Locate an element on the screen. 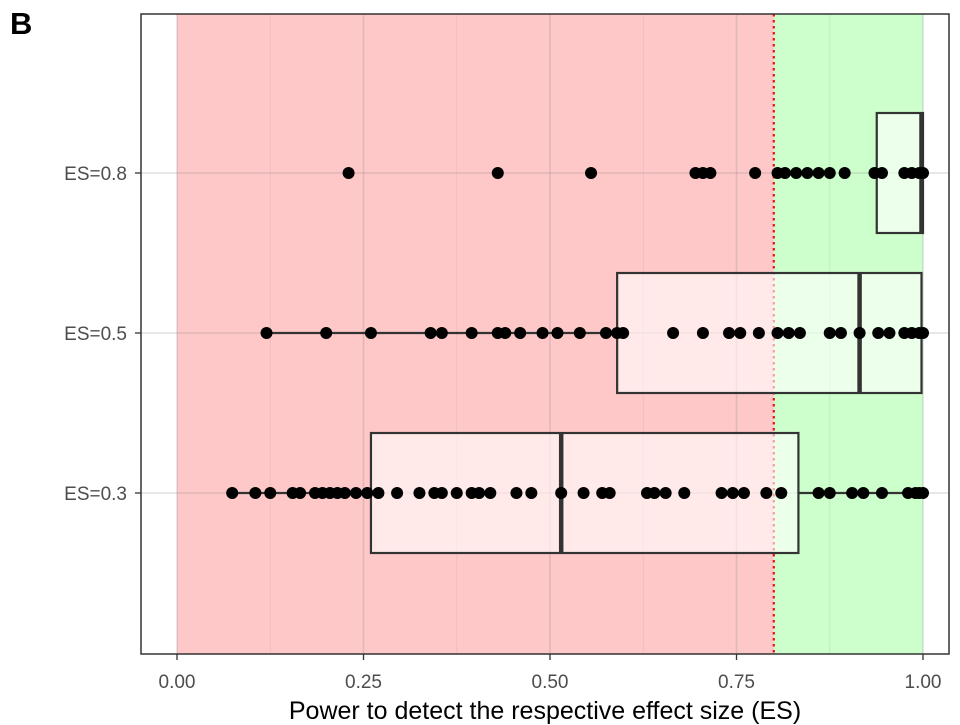 This screenshot has width=960, height=725. x-tick-label-2: 0.50 is located at coordinates (550, 682).